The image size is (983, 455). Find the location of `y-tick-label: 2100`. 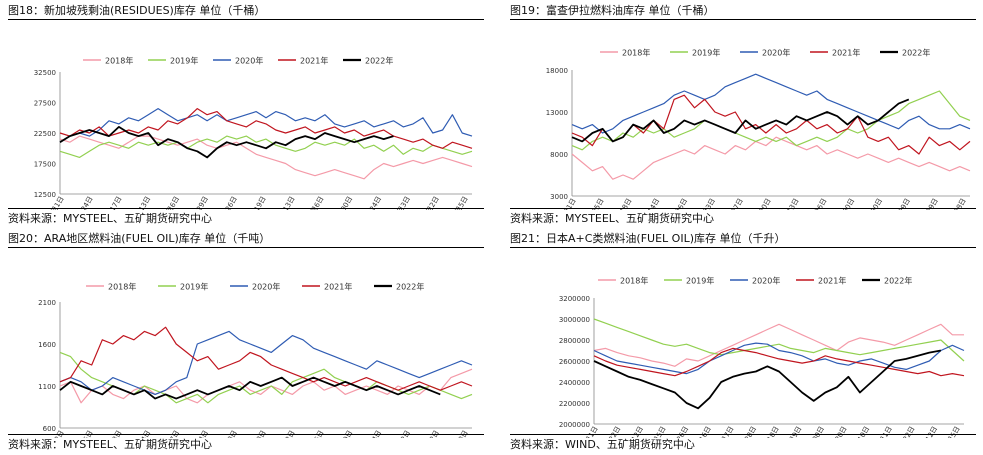

y-tick-label: 2100 is located at coordinates (47, 303).